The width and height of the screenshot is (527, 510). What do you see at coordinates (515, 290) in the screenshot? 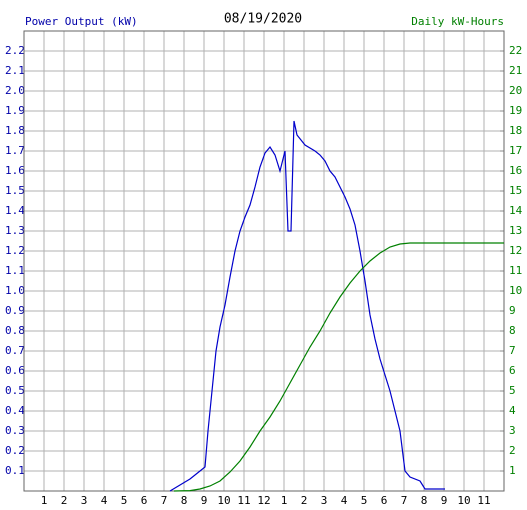
I see `y2-tick-label: 10` at bounding box center [515, 290].